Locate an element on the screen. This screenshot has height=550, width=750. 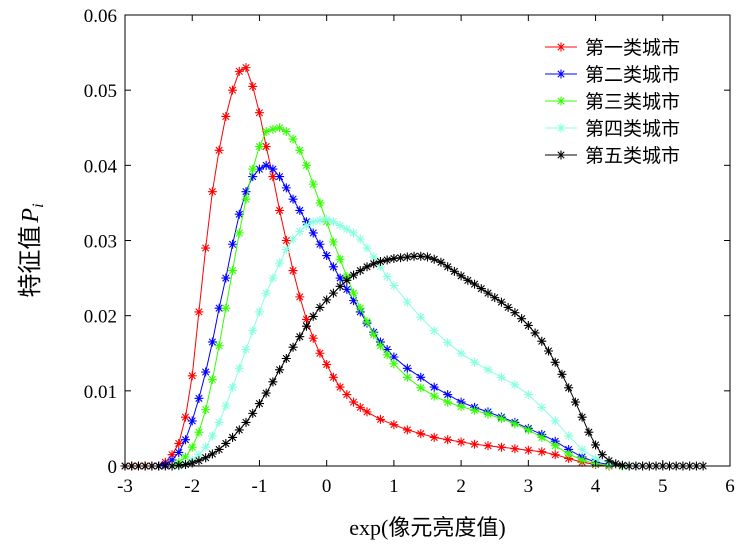
y-tick-label: 0.03 is located at coordinates (100, 242).